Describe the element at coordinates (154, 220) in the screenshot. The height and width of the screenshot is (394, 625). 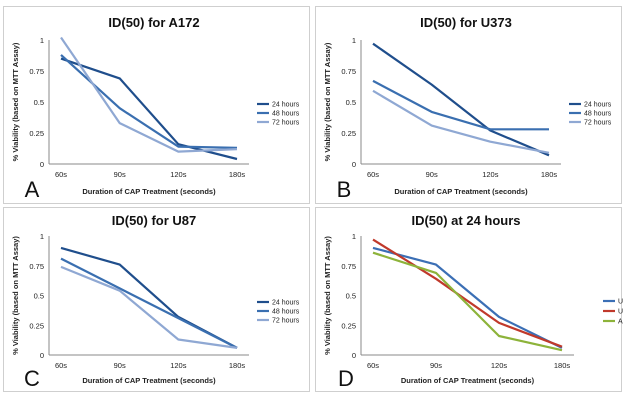
I see `chart-title-c: ID(50) for U87` at that location.